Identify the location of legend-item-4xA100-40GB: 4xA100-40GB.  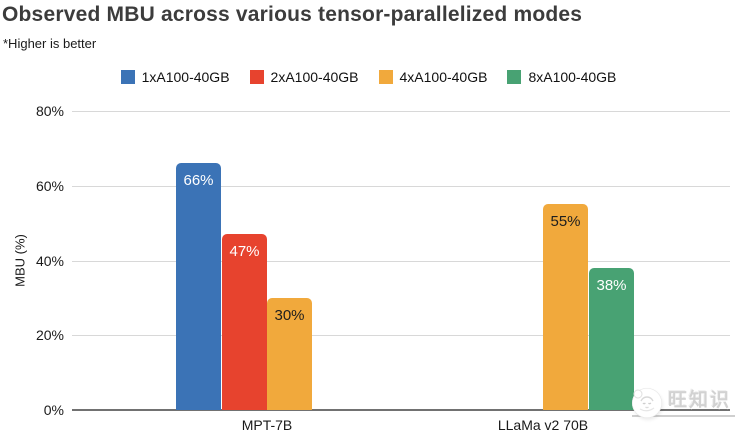
(433, 77).